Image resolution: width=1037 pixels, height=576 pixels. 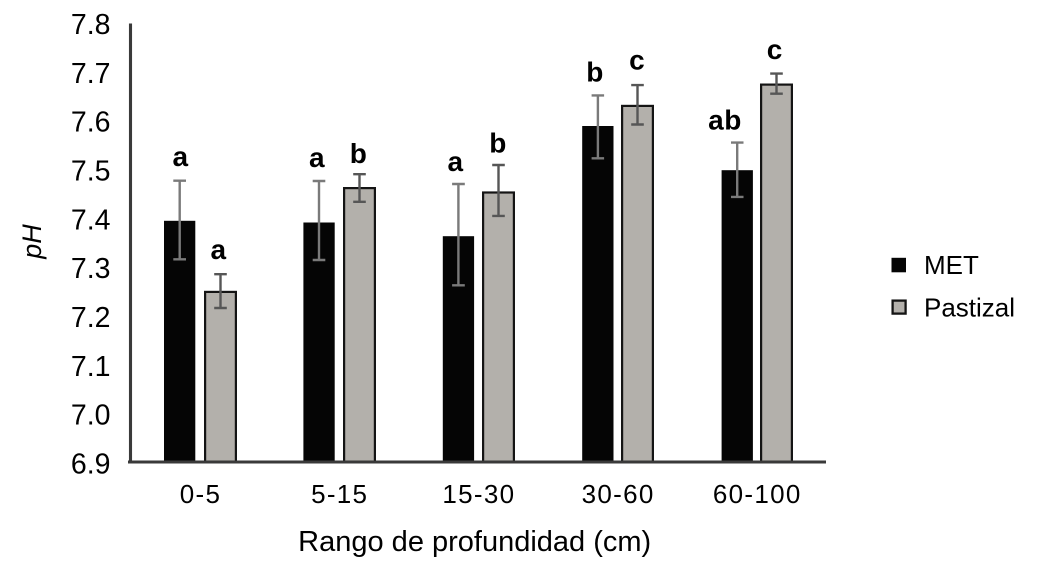 What do you see at coordinates (91, 25) in the screenshot?
I see `svg-text: 7.8` at bounding box center [91, 25].